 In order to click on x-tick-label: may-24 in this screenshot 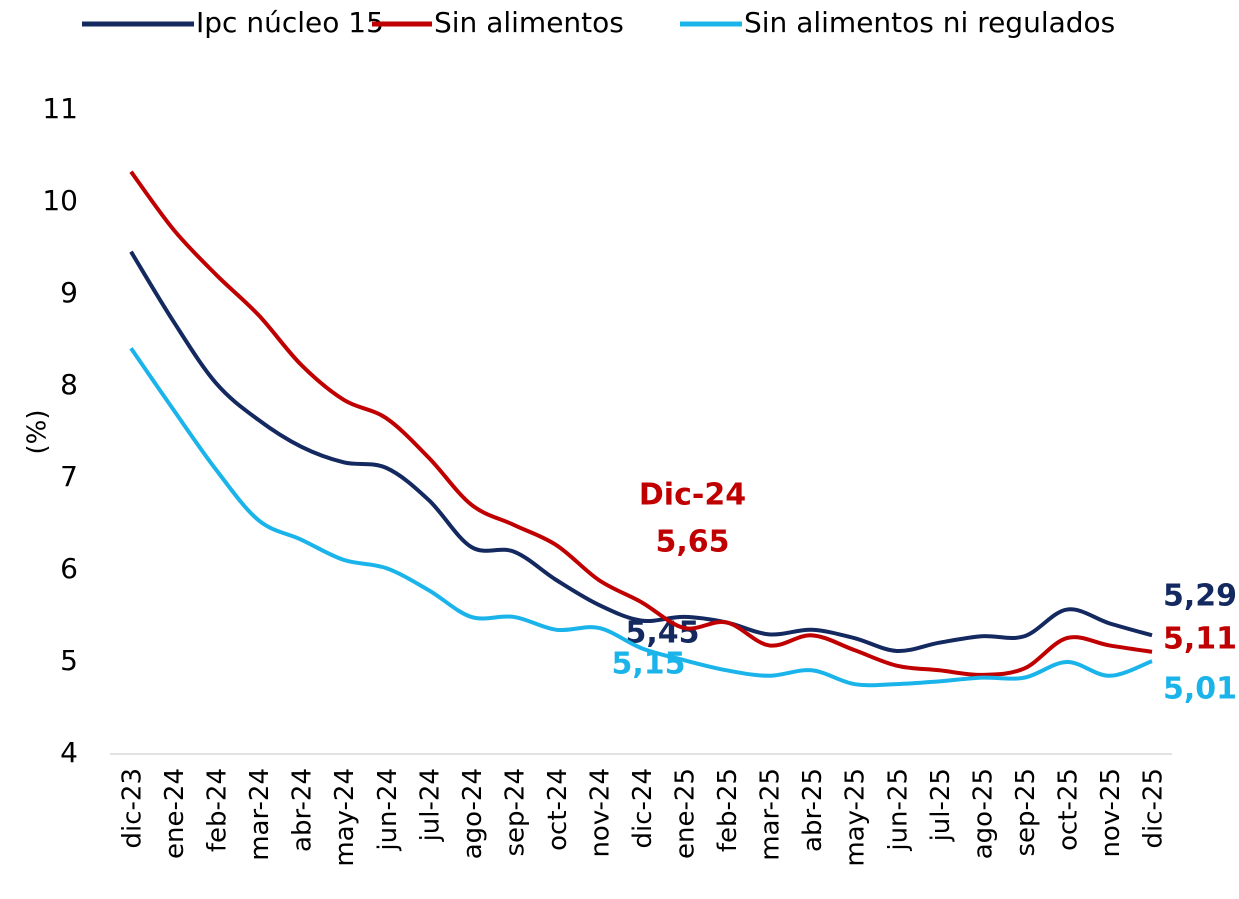, I will do `click(345, 817)`.